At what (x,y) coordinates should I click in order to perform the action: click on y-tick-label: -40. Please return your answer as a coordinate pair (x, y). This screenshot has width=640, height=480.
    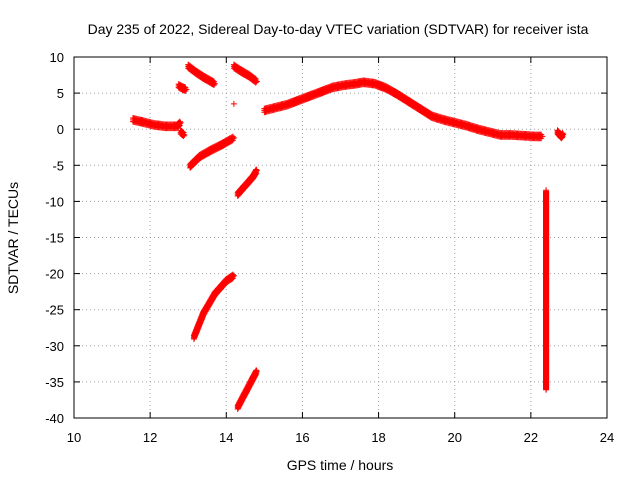
    Looking at the image, I should click on (54, 418).